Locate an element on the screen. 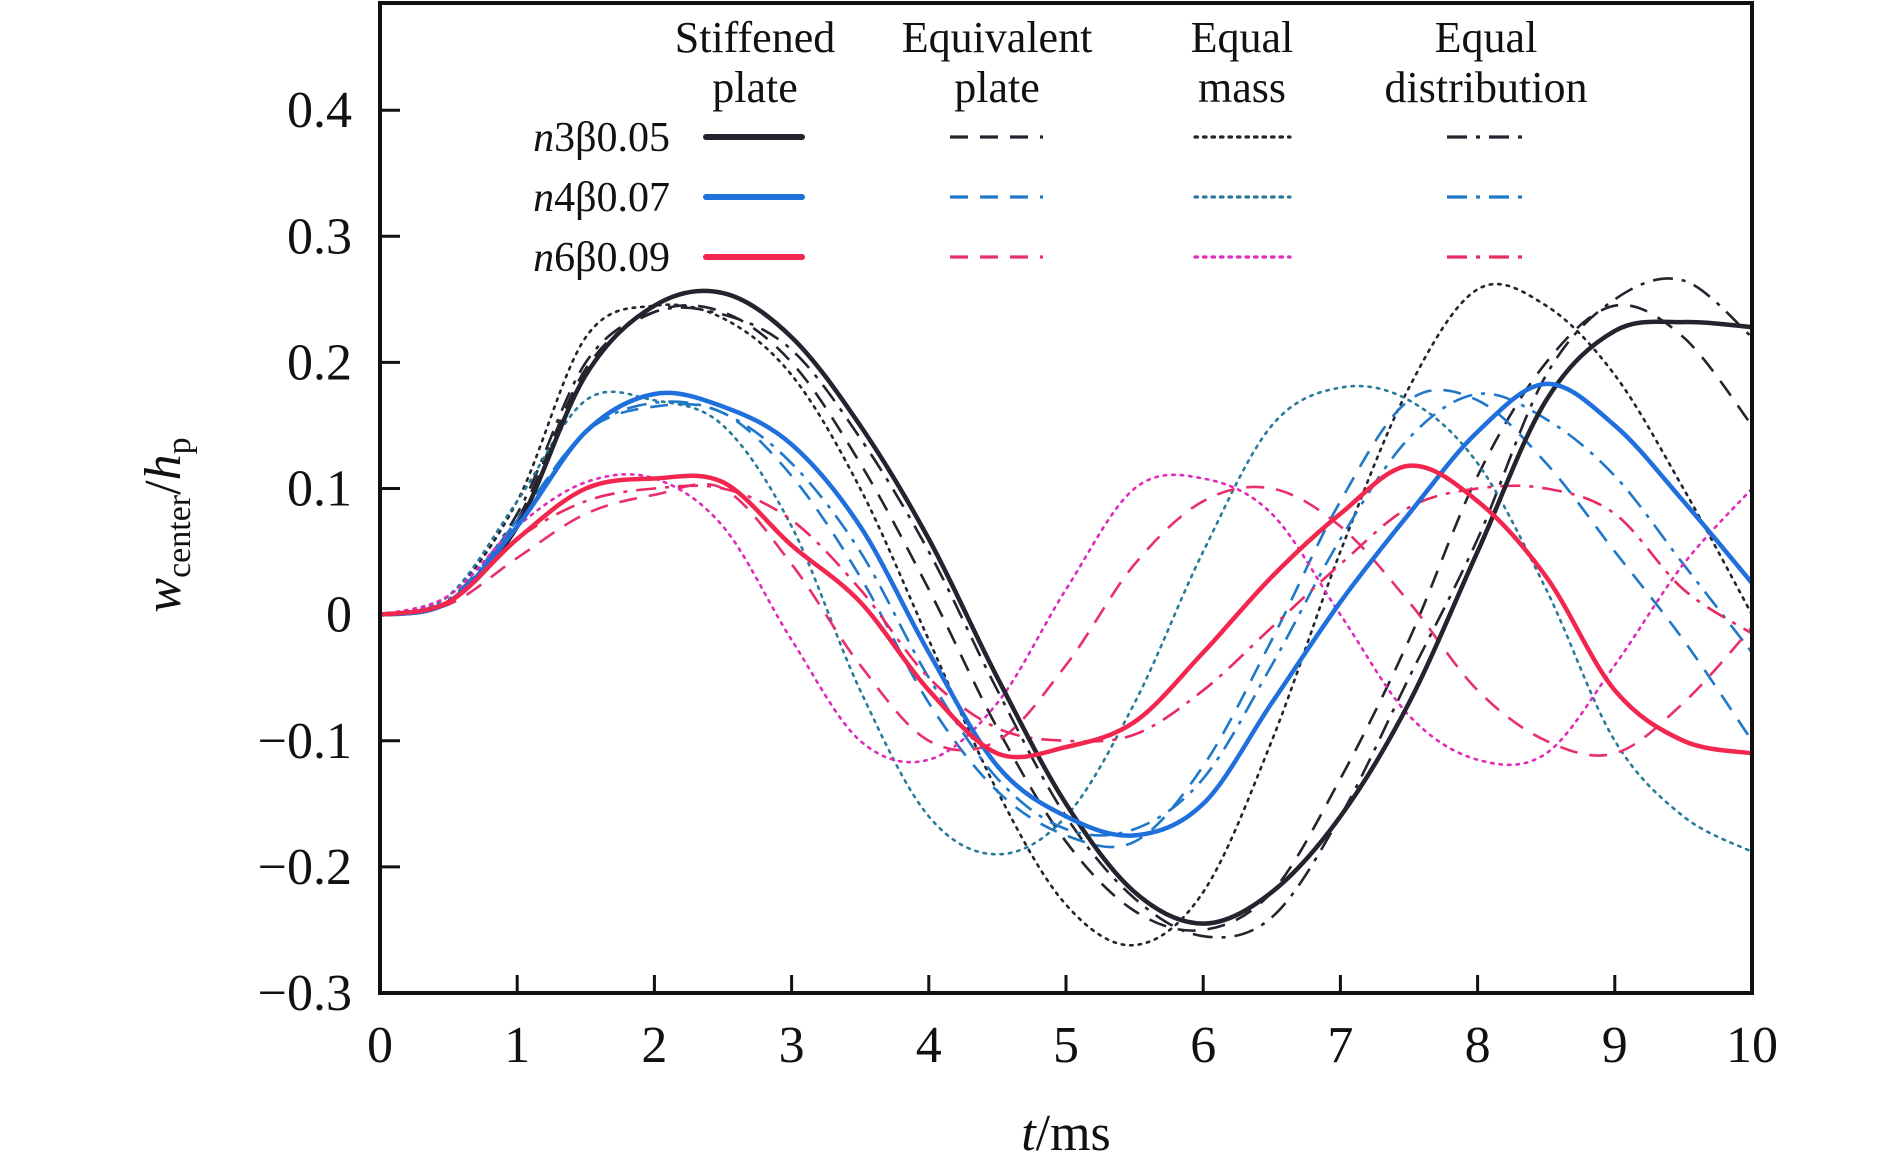 The image size is (1890, 1172). legend-col-3-line1: Equal is located at coordinates (1486, 37).